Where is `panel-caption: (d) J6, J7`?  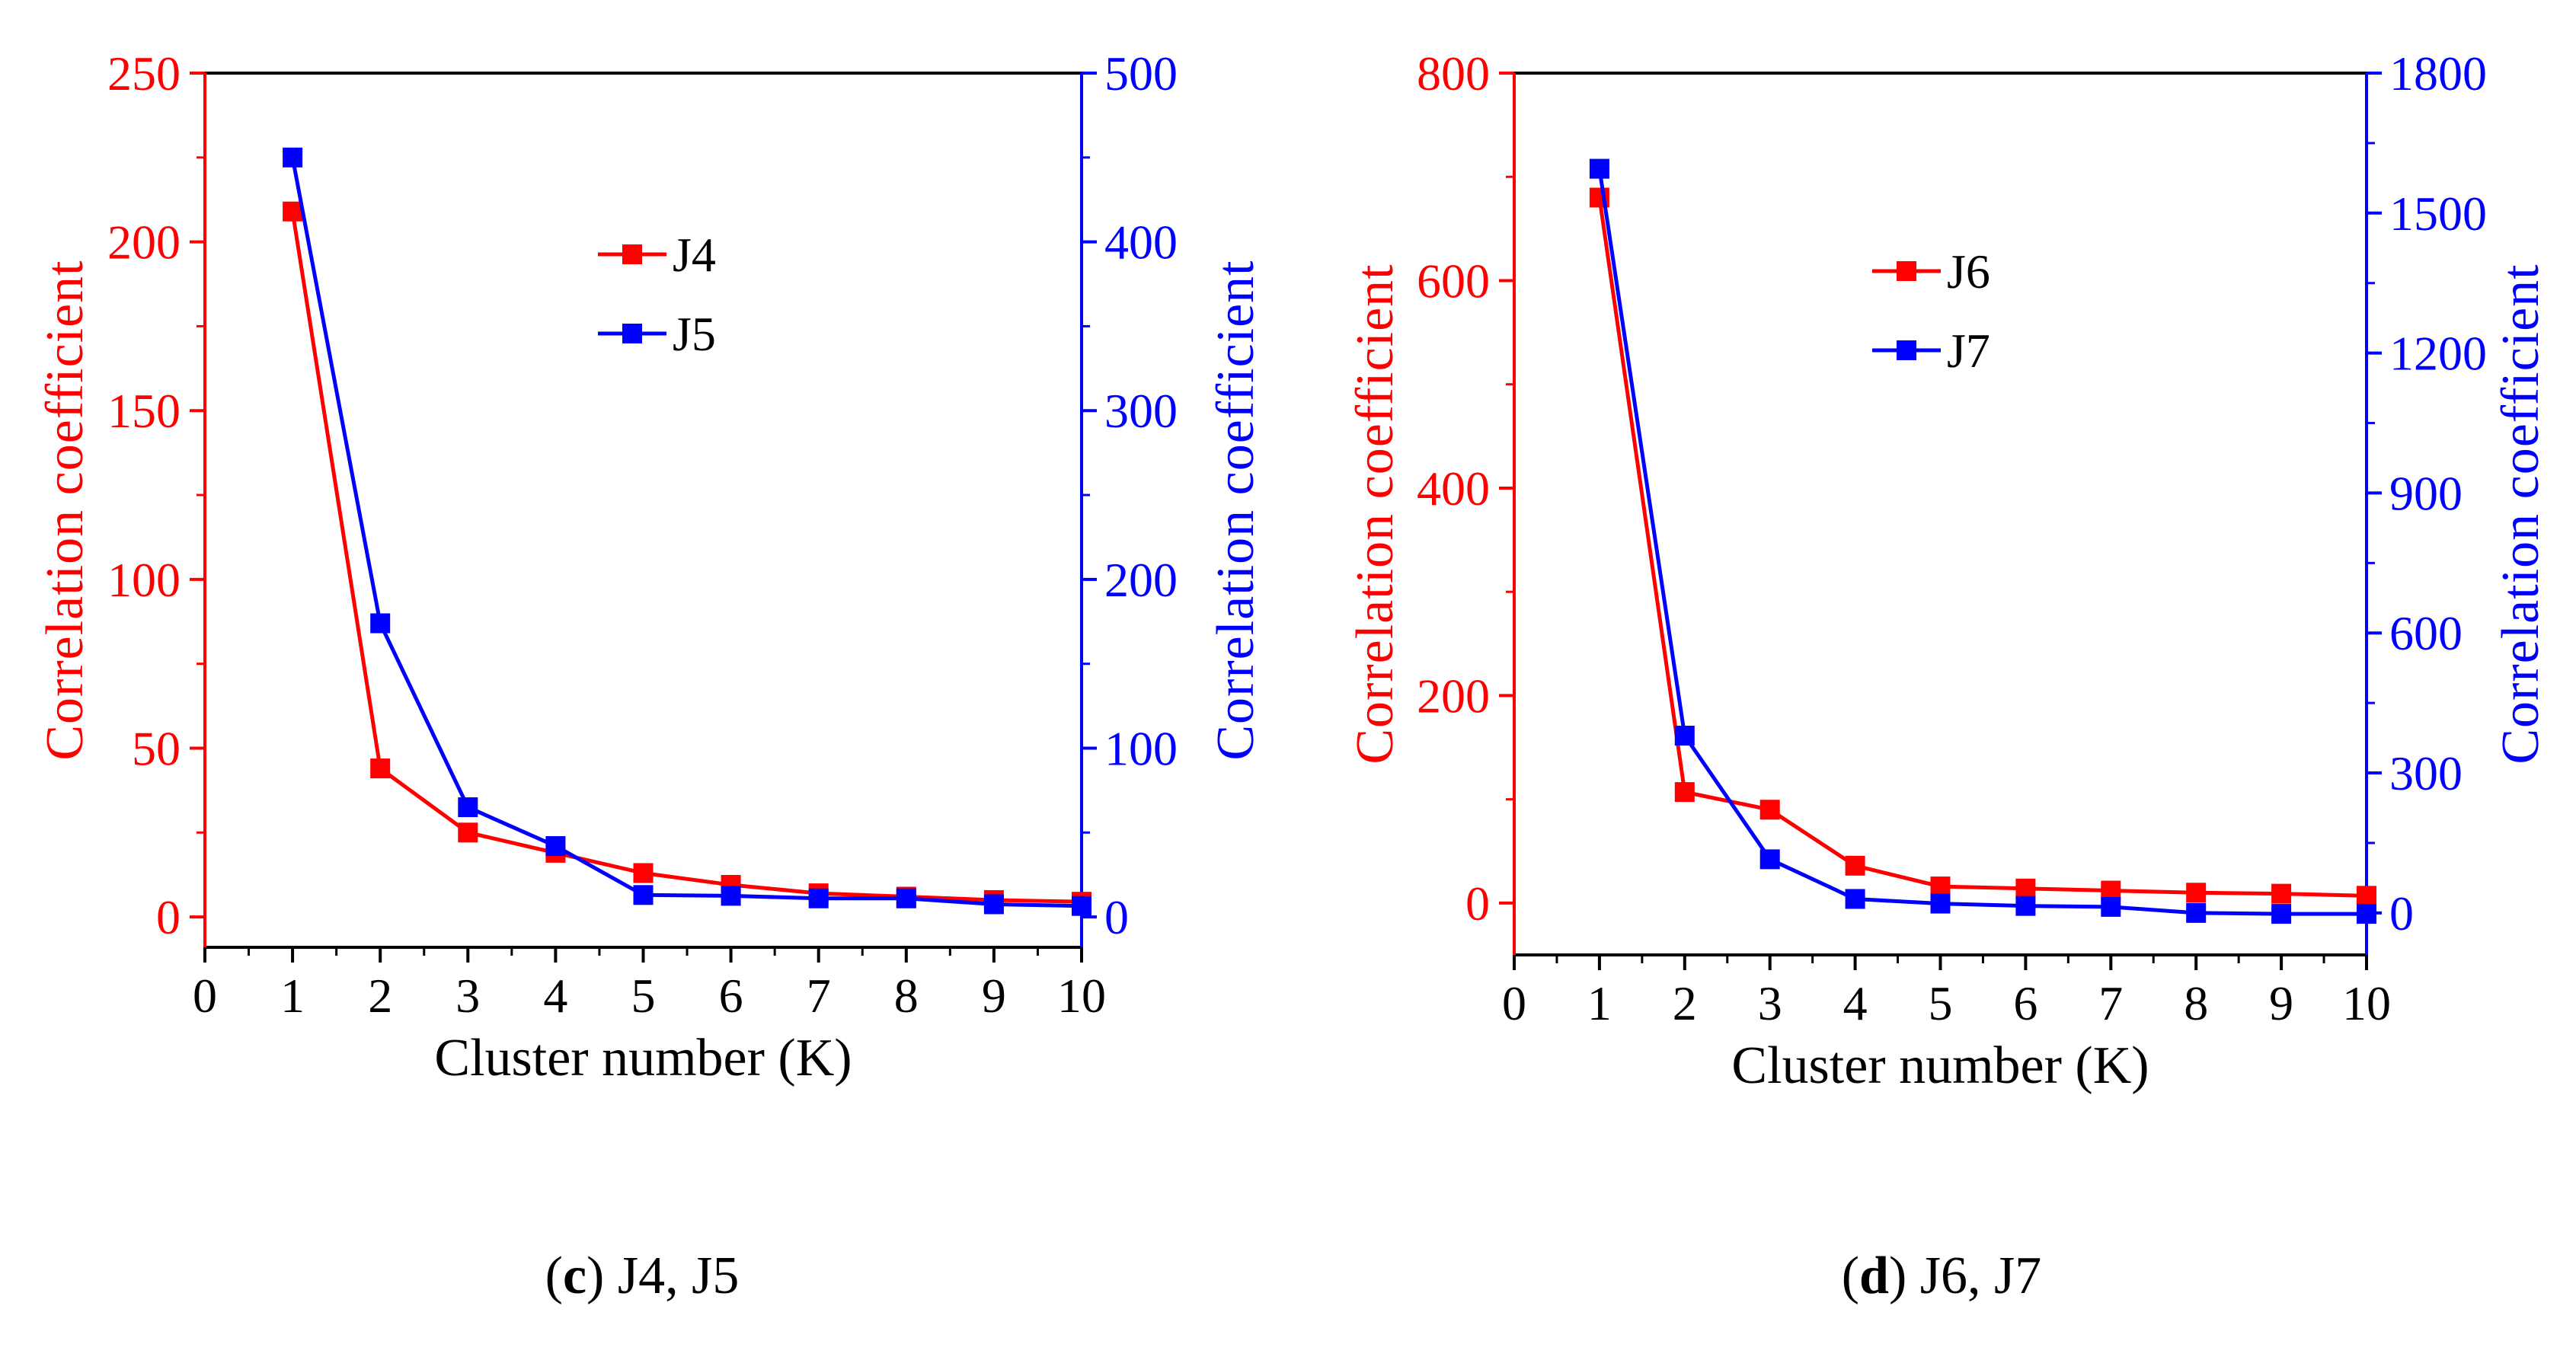
panel-caption: (d) J6, J7 is located at coordinates (1942, 1276).